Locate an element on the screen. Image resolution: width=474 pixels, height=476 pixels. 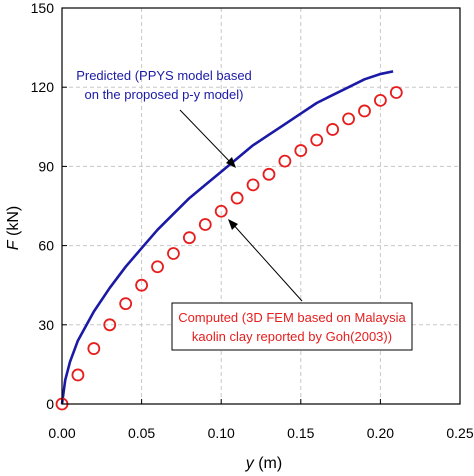
x-tick-label: 0.15 is located at coordinates (300, 433).